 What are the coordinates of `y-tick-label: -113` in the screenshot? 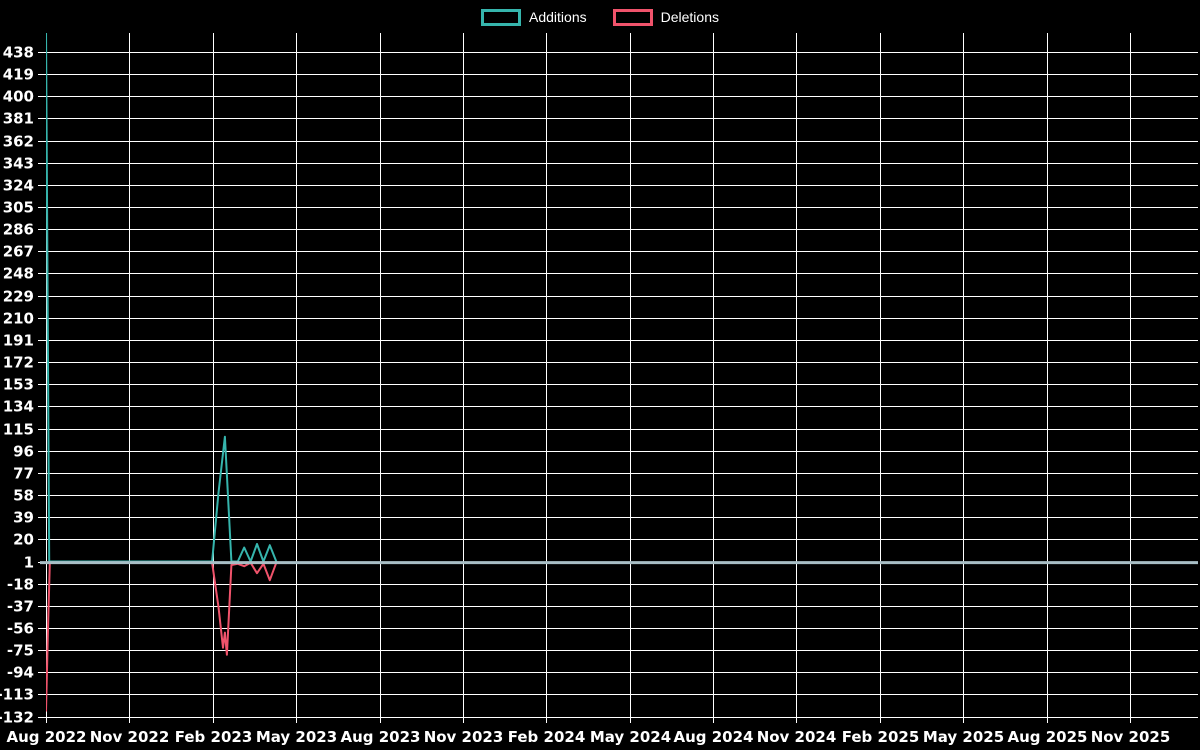 It's located at (17, 695).